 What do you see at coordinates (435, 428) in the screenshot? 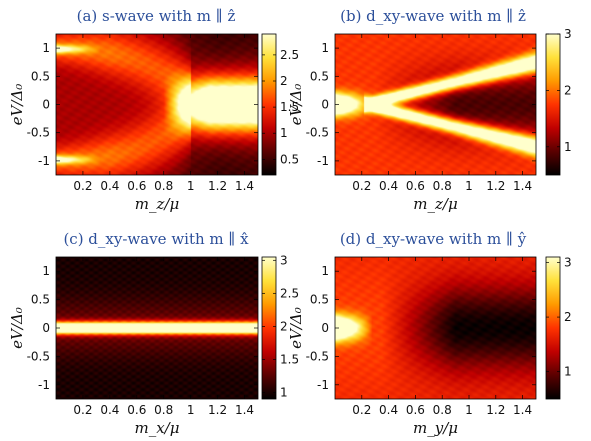
I see `x-axis-label: m_y/μ` at bounding box center [435, 428].